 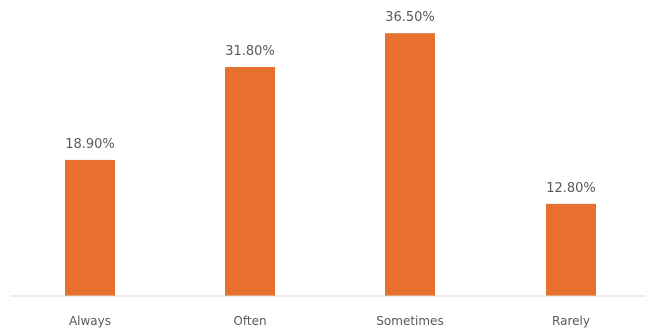 I want to click on category-label-sometimes: Sometimes, so click(x=409, y=321).